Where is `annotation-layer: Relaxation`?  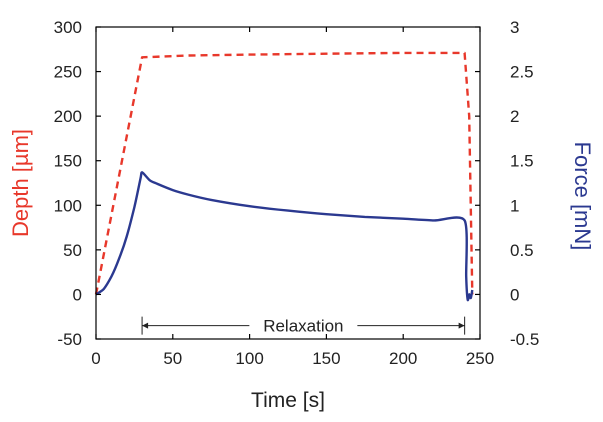
annotation-layer: Relaxation is located at coordinates (303, 326).